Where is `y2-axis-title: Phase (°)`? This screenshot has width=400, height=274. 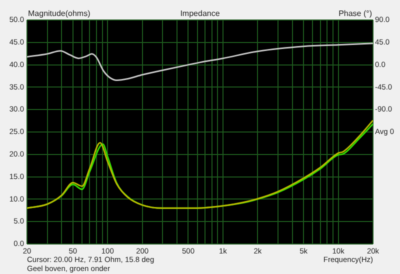 y2-axis-title: Phase (°) is located at coordinates (355, 13).